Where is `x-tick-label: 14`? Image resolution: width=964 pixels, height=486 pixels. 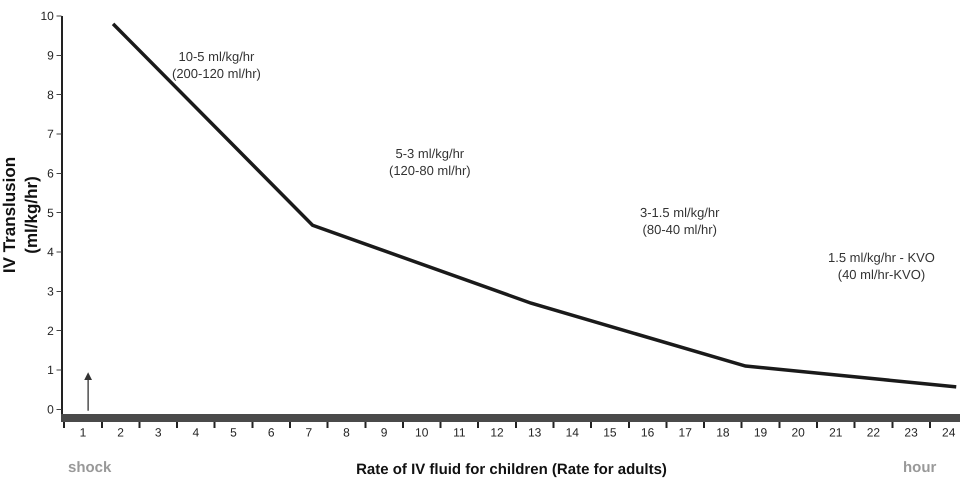
x-tick-label: 14 is located at coordinates (573, 432).